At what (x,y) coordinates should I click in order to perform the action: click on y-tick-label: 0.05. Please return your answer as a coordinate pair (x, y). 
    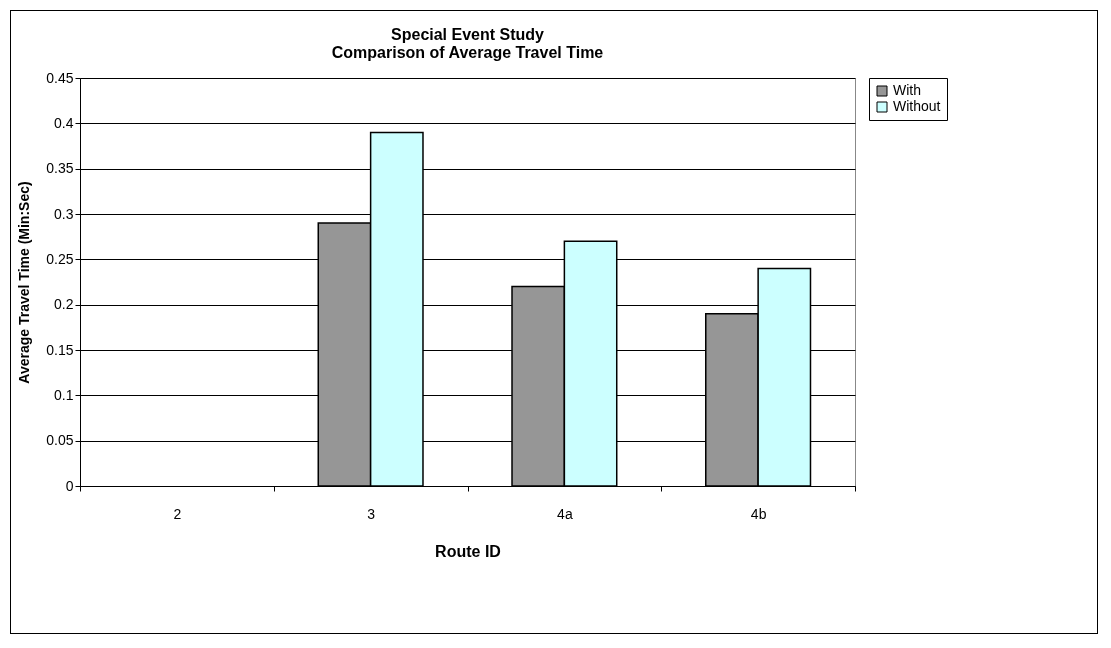
    Looking at the image, I should click on (60, 440).